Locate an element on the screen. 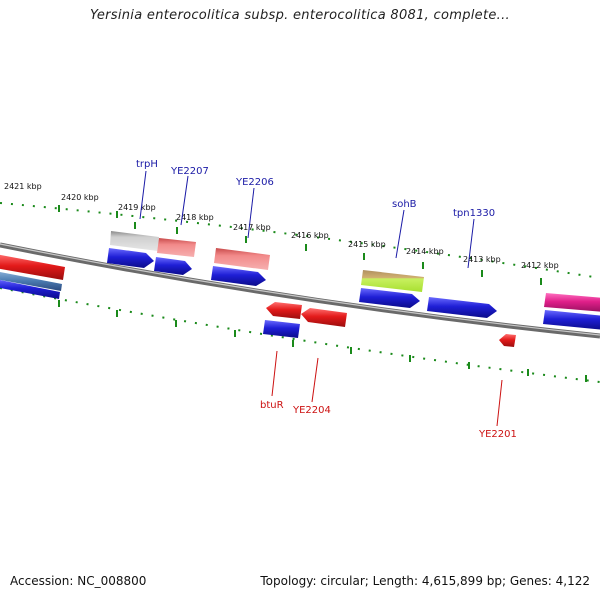  scale-label-2417: 2417 kbp is located at coordinates (252, 227).